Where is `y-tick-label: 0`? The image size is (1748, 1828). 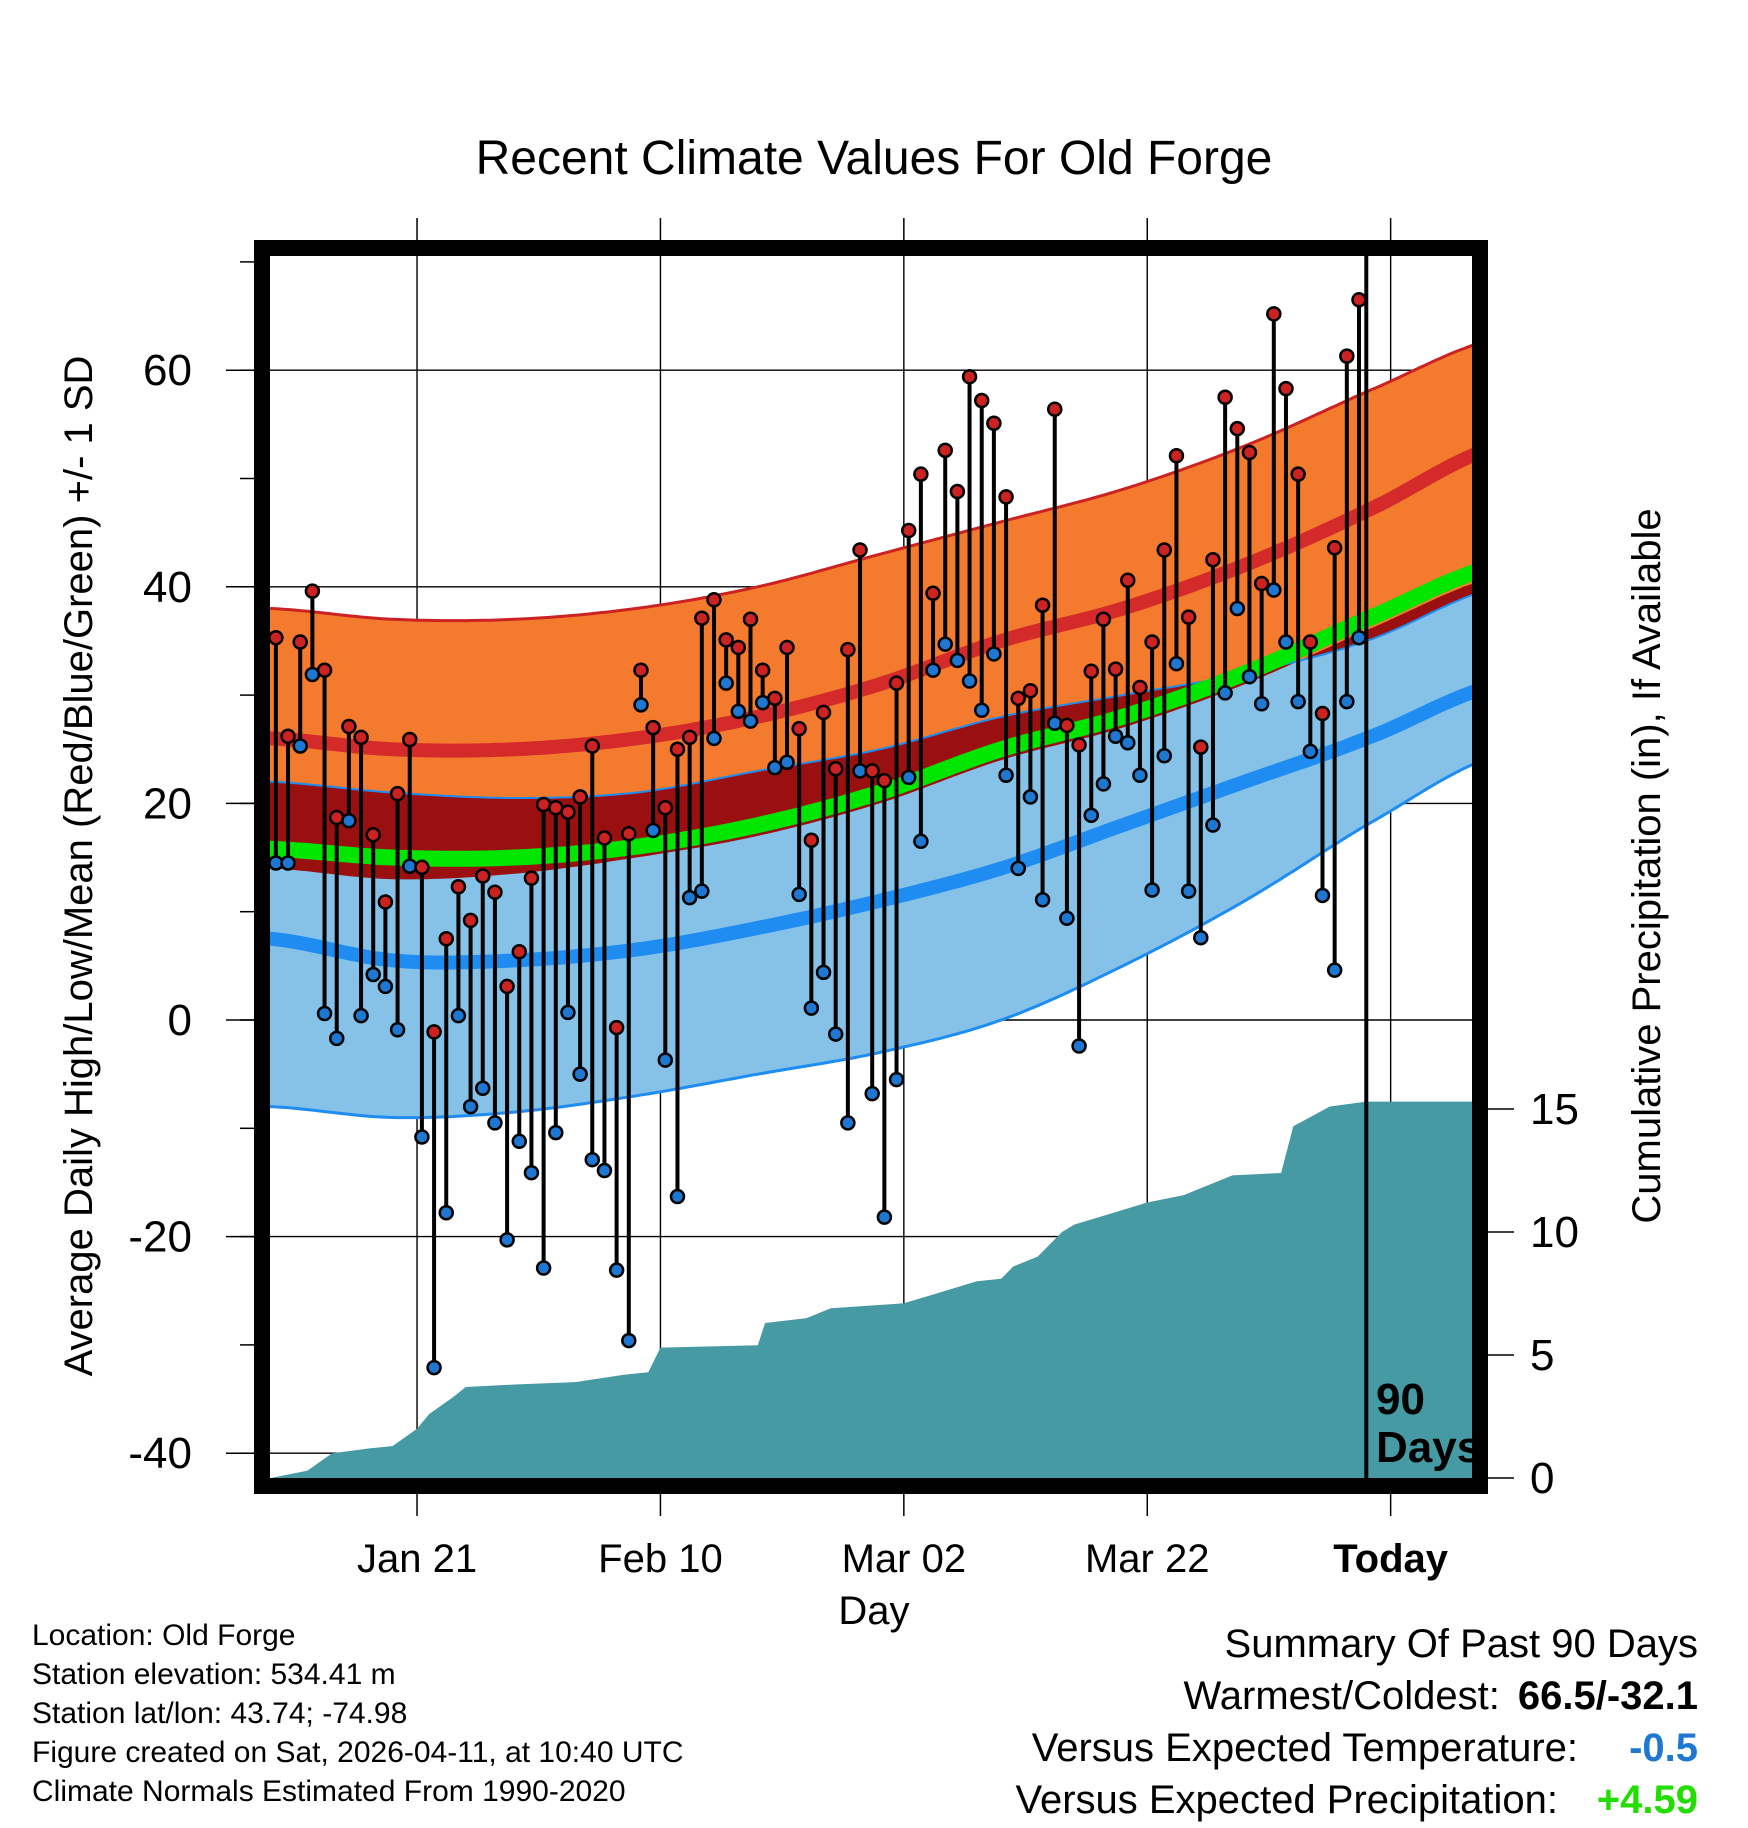
y-tick-label: 0 is located at coordinates (180, 1020).